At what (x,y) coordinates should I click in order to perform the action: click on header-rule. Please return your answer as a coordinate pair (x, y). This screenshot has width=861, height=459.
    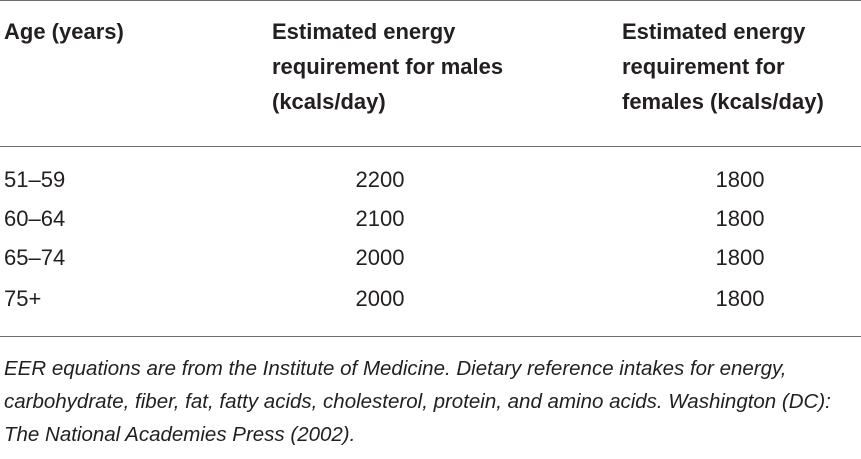
    Looking at the image, I should click on (430, 146).